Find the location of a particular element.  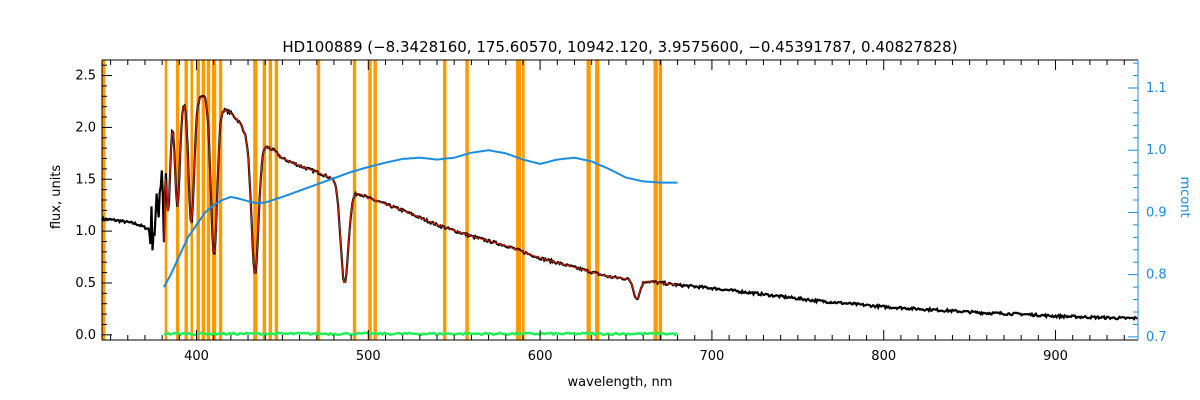

y-tick-label: 1.5 is located at coordinates (85, 179).